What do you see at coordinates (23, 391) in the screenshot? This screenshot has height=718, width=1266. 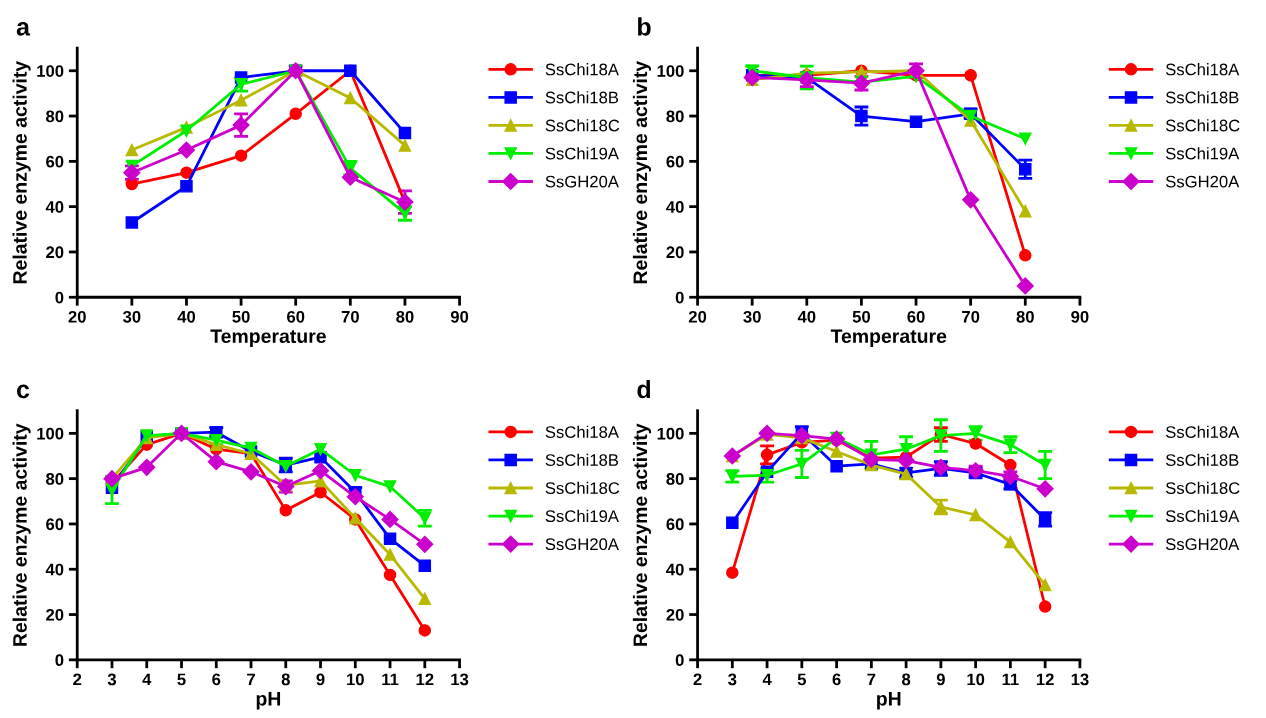 I see `chart-title: c` at bounding box center [23, 391].